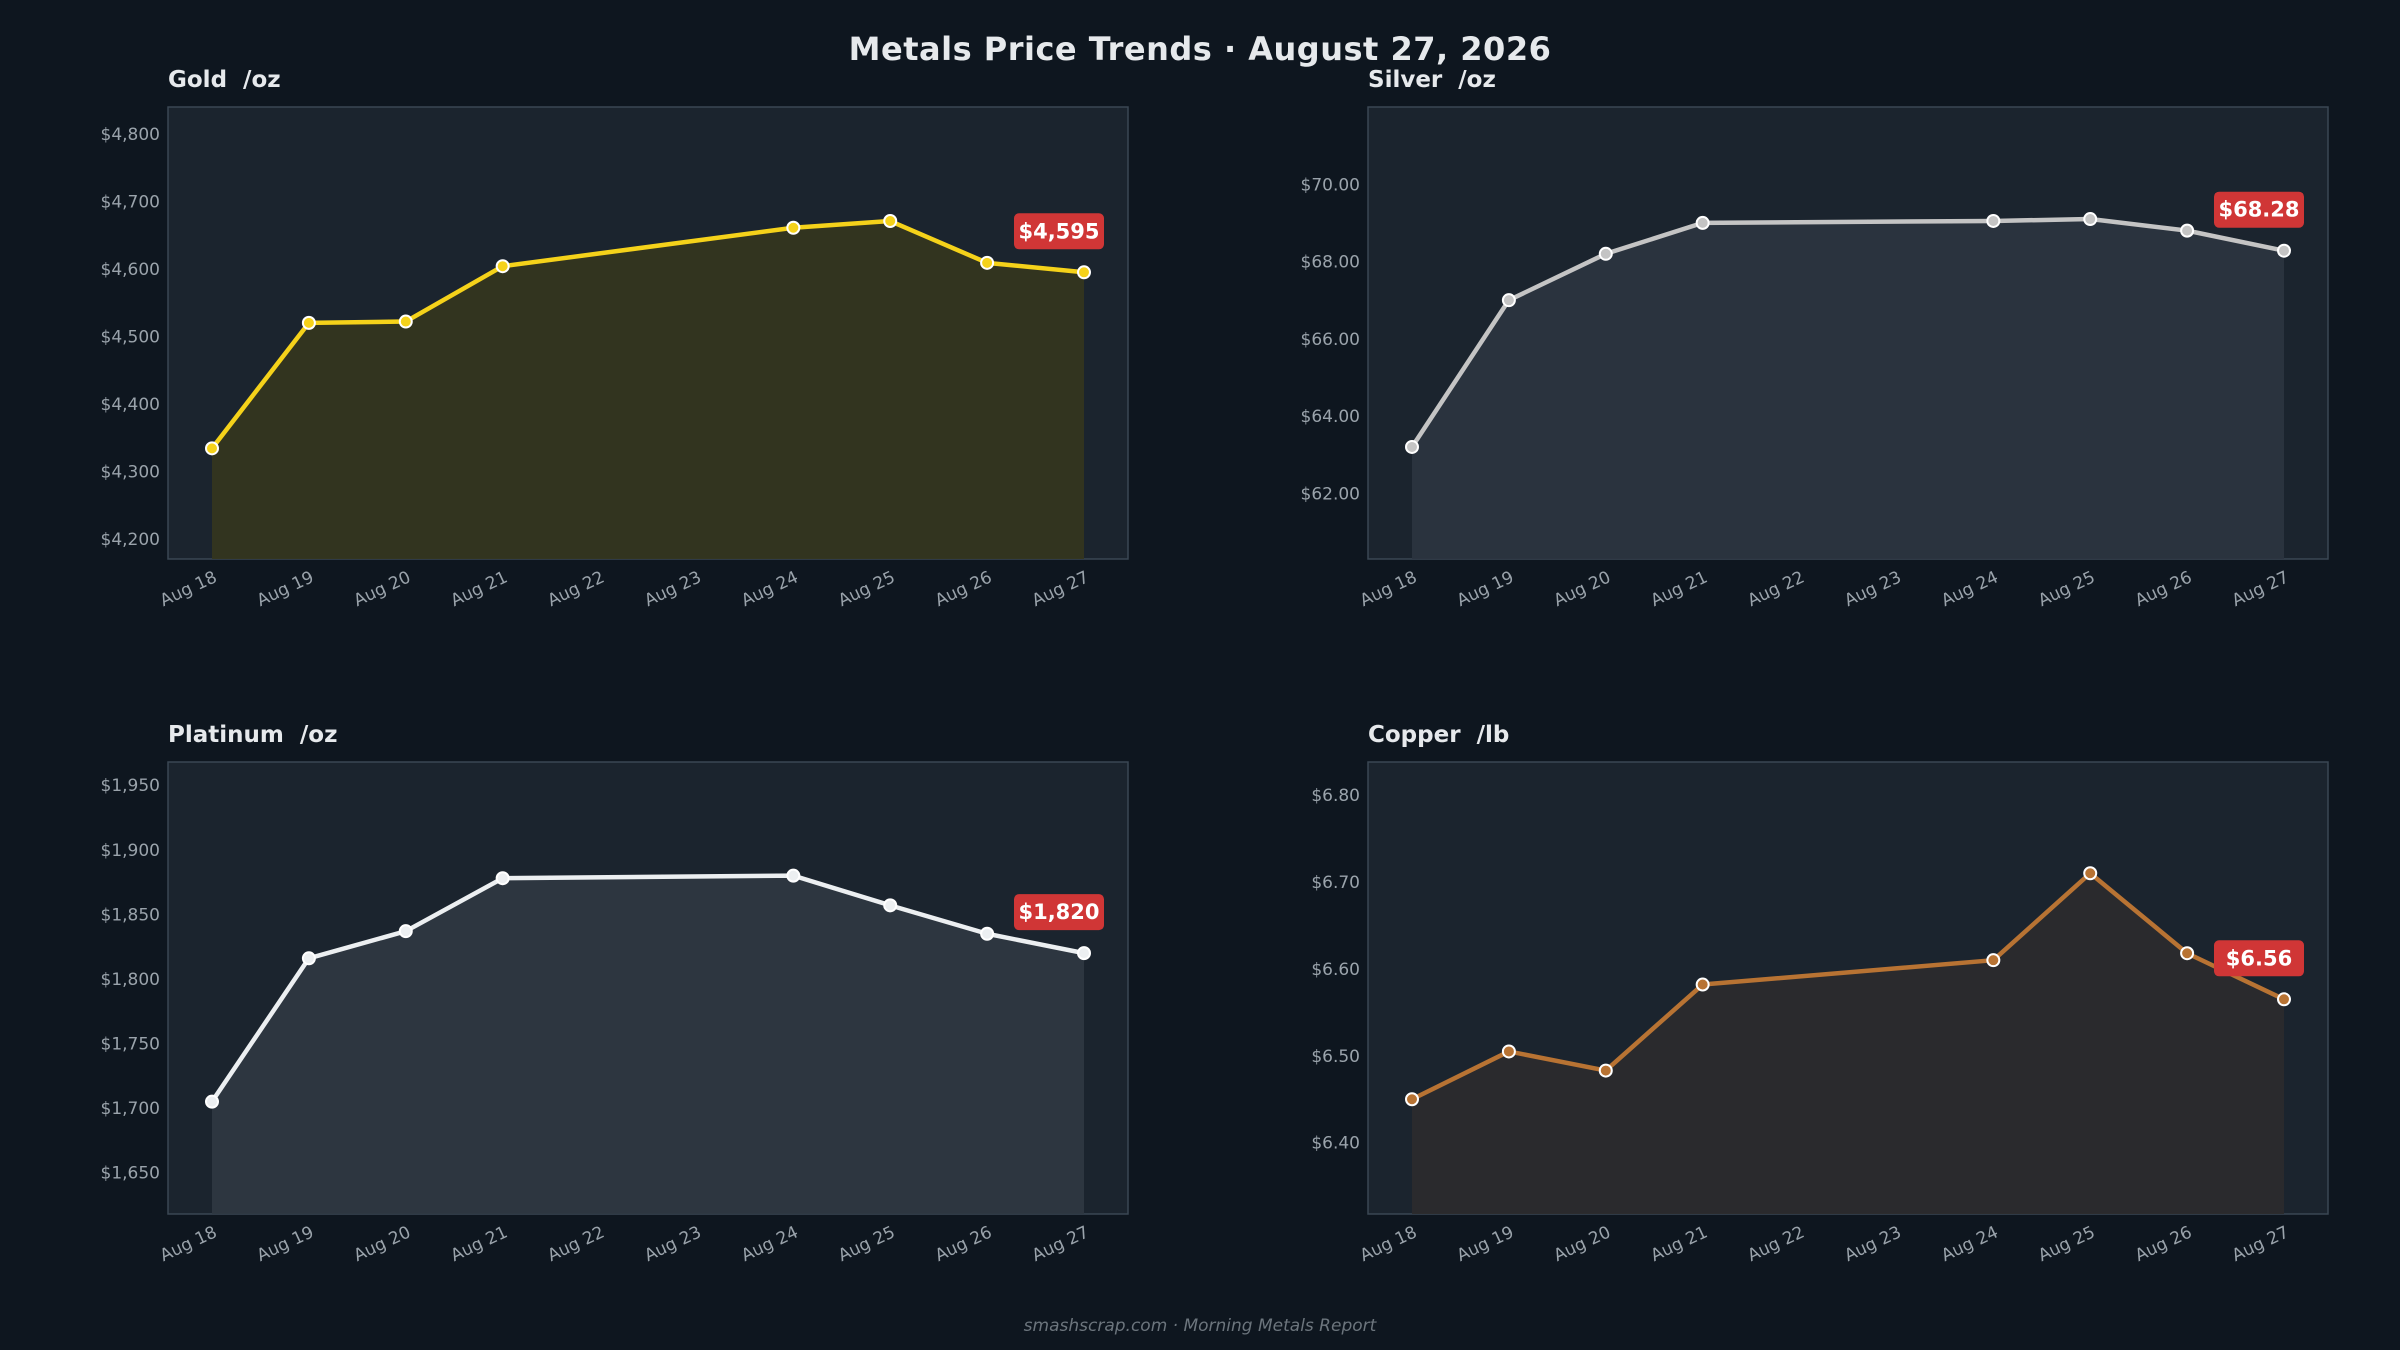 The width and height of the screenshot is (2400, 1350). What do you see at coordinates (130, 1109) in the screenshot?
I see `platinum-ytick-label: $1,700` at bounding box center [130, 1109].